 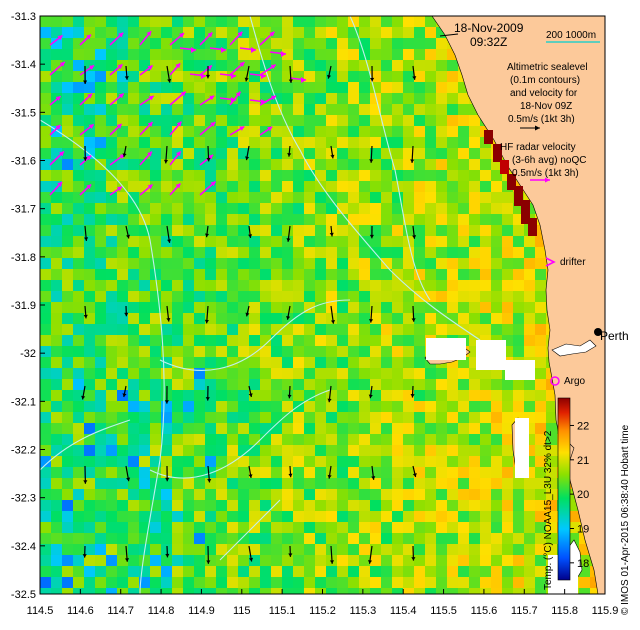 What do you see at coordinates (161, 611) in the screenshot?
I see `lon-tick-label: 114.8` at bounding box center [161, 611].